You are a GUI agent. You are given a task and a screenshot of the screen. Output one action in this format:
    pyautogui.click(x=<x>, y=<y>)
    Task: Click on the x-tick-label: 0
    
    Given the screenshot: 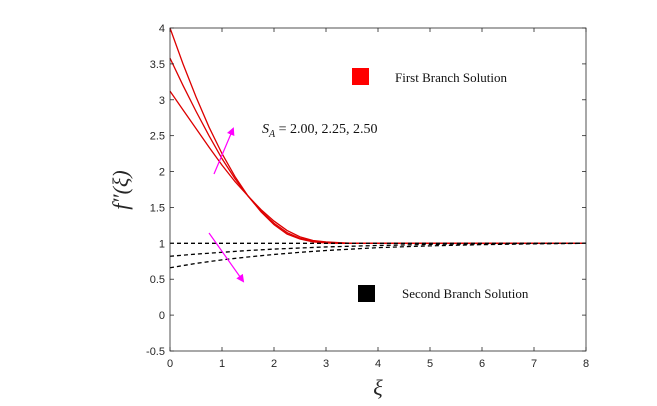 What is the action you would take?
    pyautogui.click(x=170, y=364)
    